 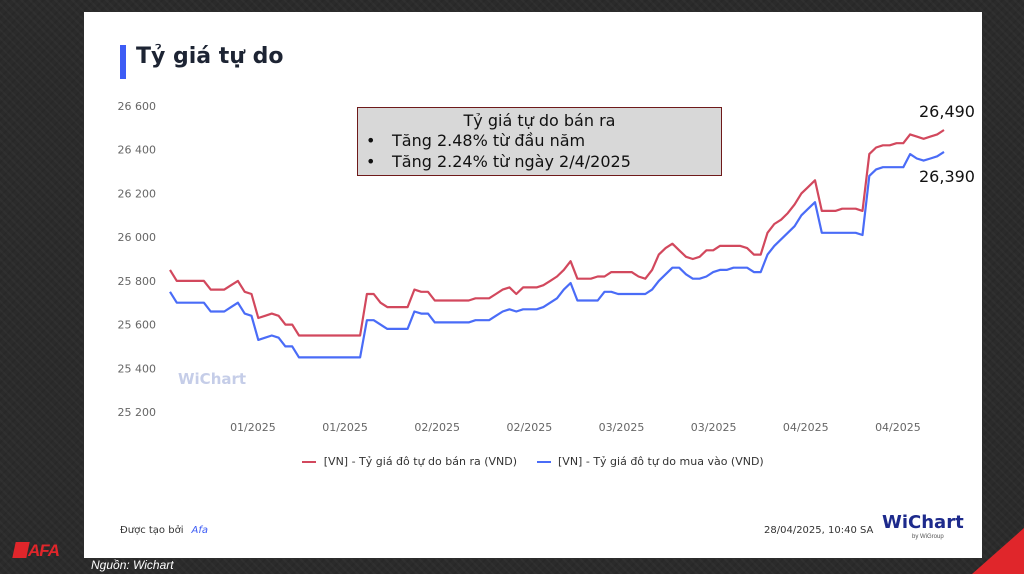 I want to click on footer-credit: Được tạo bởi Afa, so click(x=164, y=530).